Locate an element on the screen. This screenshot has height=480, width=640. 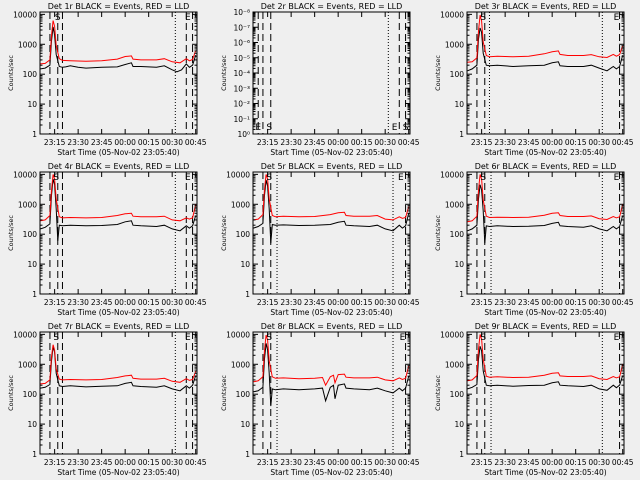
y-tick-label: 10⁻¹ is located at coordinates (241, 119).